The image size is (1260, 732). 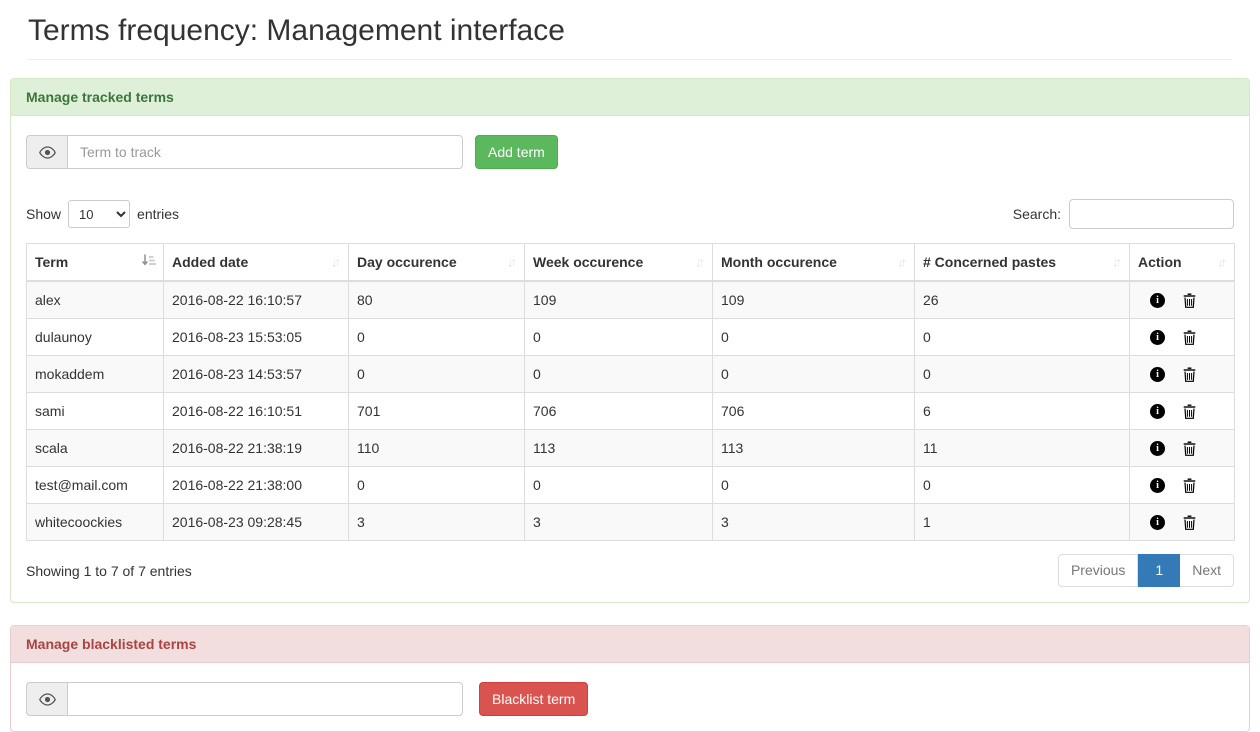 What do you see at coordinates (95, 262) in the screenshot?
I see `column-header-term: Term` at bounding box center [95, 262].